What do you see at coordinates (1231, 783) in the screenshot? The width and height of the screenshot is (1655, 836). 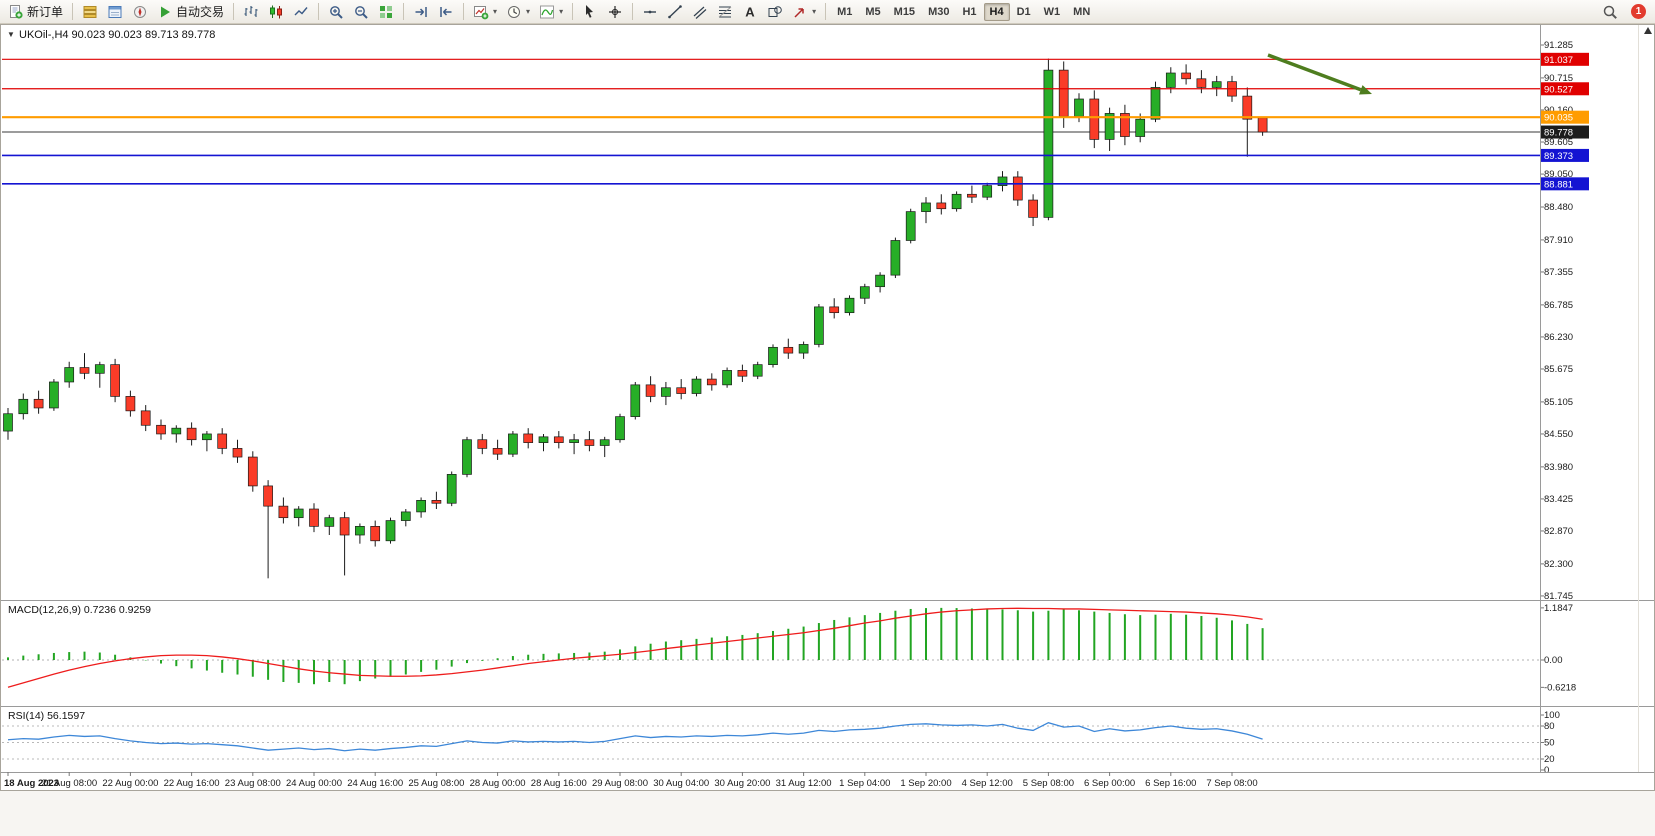 I see `time-axis-label: 7 Sep 08:00` at bounding box center [1231, 783].